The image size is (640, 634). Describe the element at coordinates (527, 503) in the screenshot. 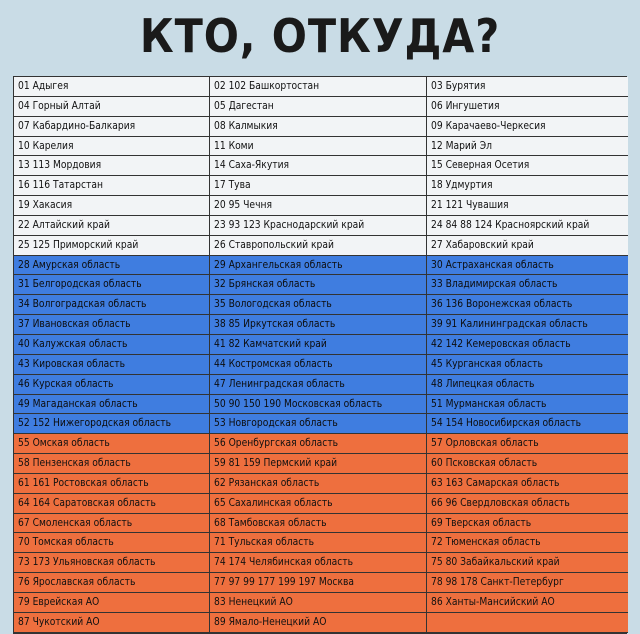

I see `table-cell: 66 96 Свердловская область` at that location.